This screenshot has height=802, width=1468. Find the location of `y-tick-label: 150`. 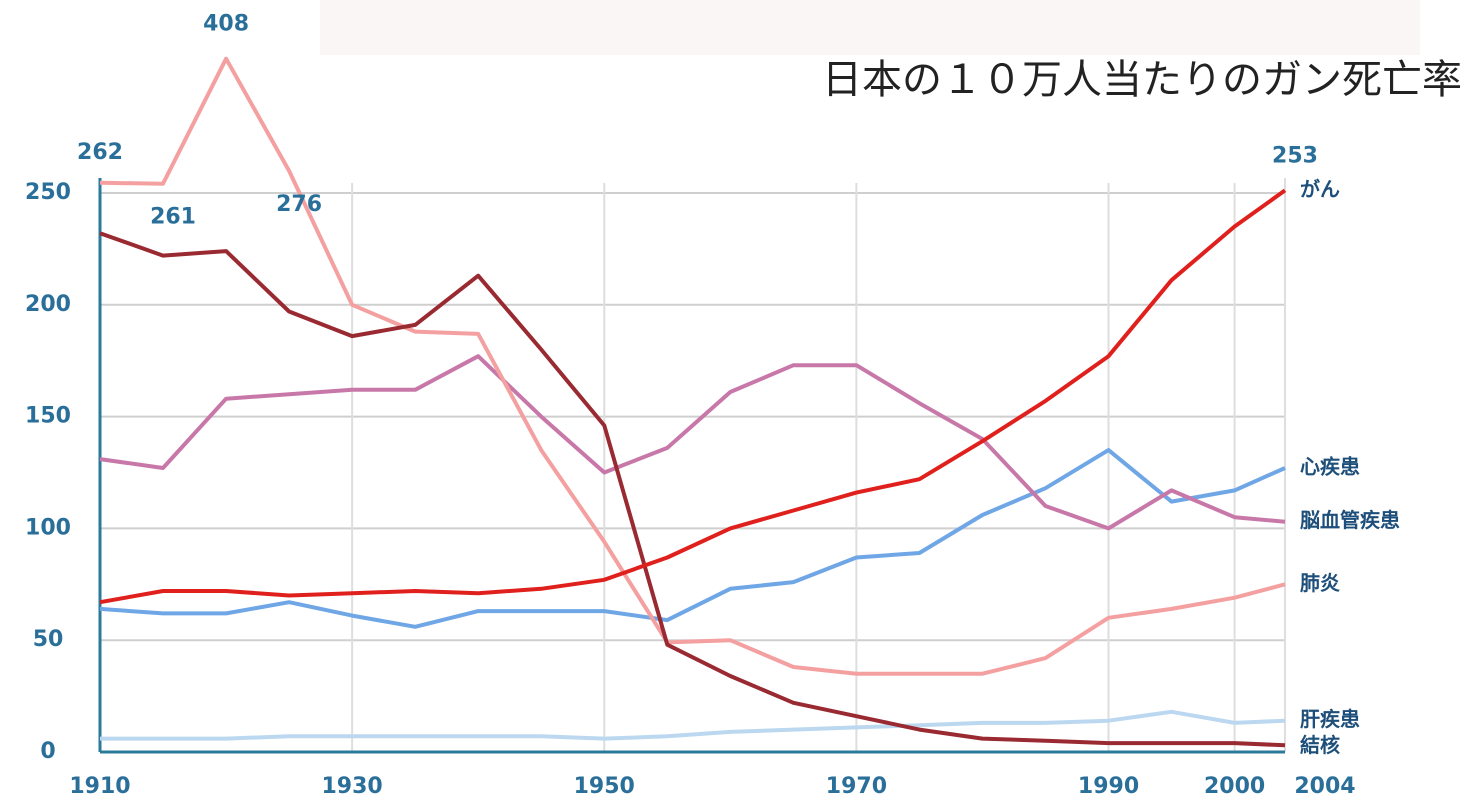

y-tick-label: 150 is located at coordinates (48, 416).